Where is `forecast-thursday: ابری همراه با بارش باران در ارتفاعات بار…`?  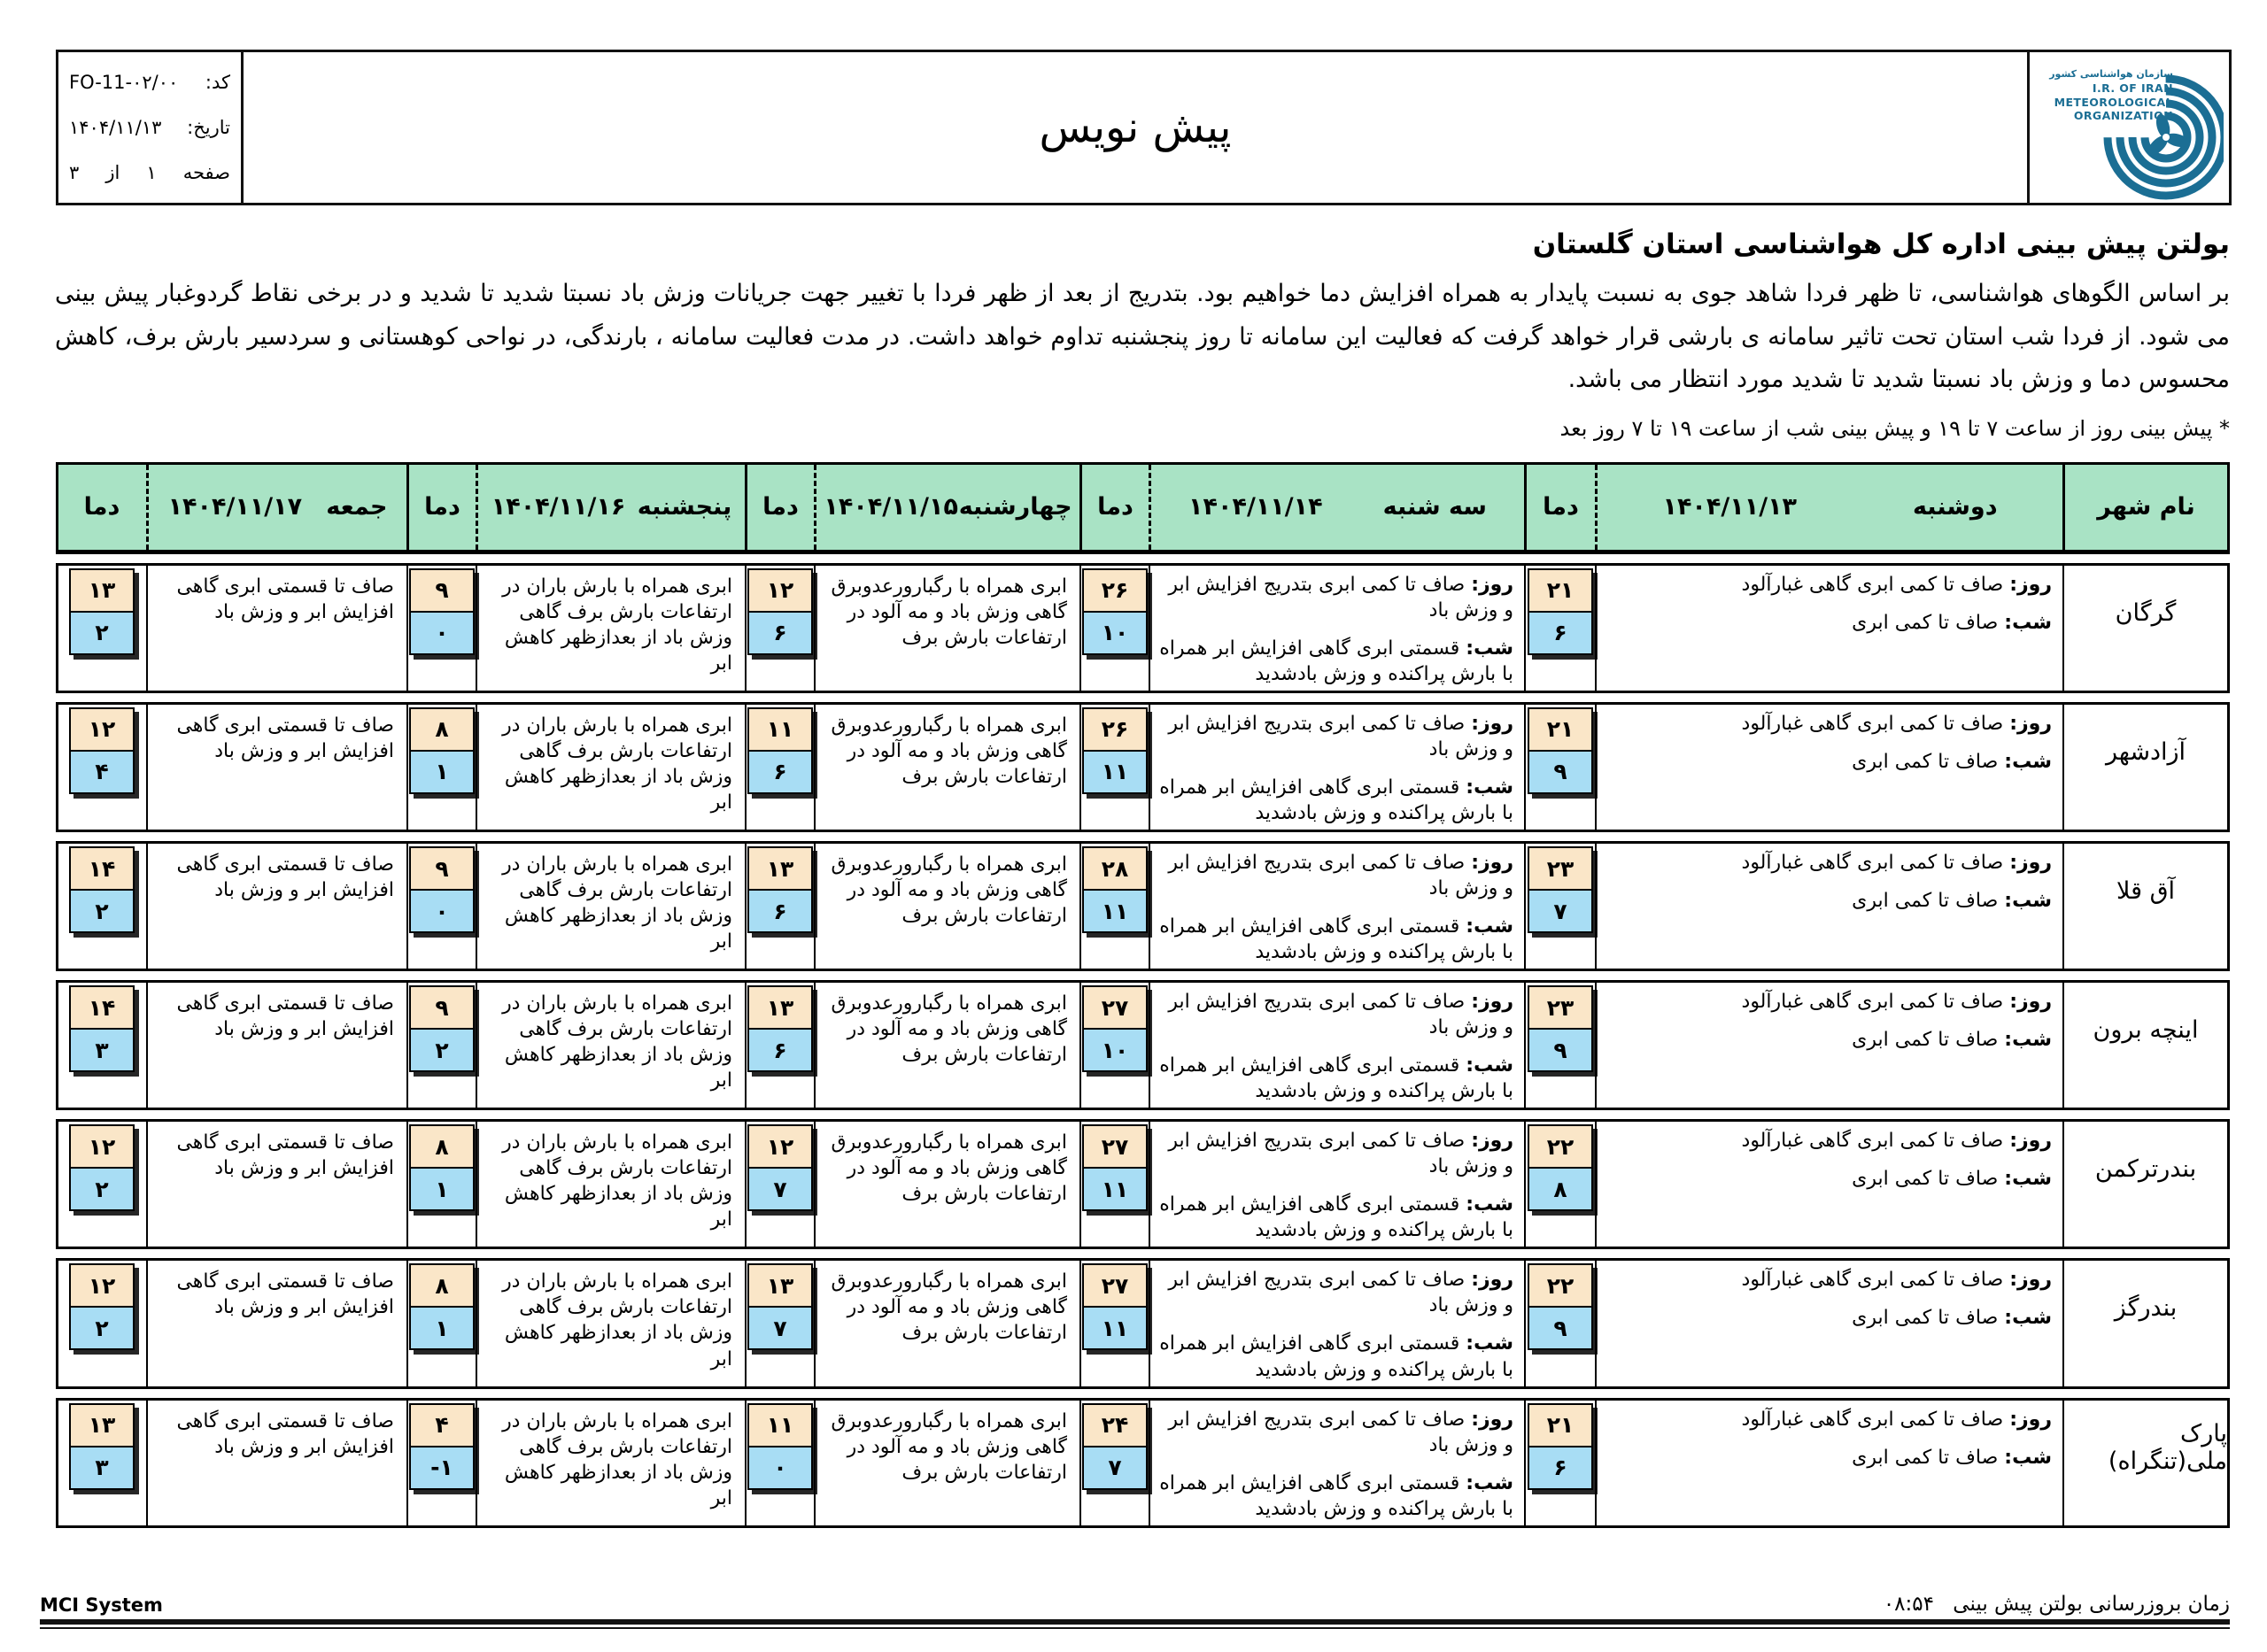 forecast-thursday: ابری همراه با بارش باران در ارتفاعات بار… is located at coordinates (610, 1184).